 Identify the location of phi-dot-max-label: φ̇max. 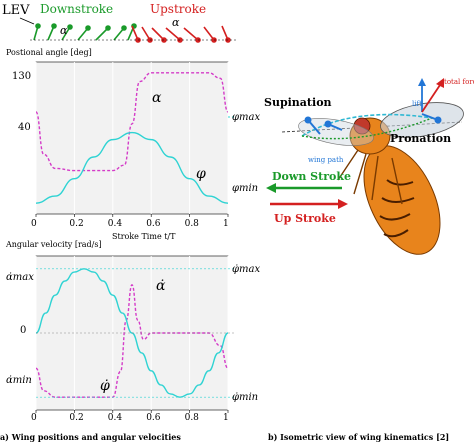
(246, 269).